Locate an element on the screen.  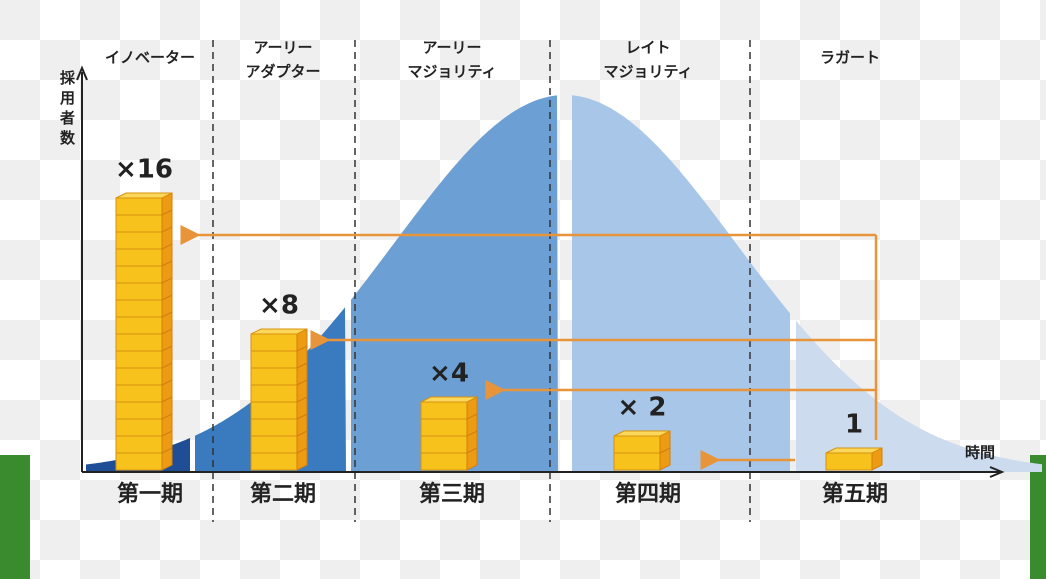
period-label: 第一期 is located at coordinates (150, 494).